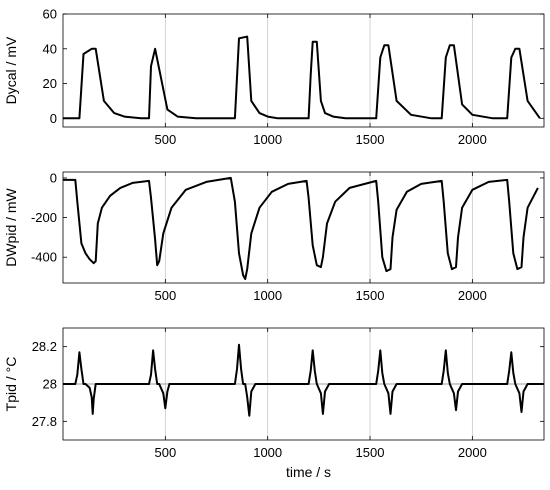 The width and height of the screenshot is (550, 490). I want to click on y-tick-label: 28, so click(50, 384).